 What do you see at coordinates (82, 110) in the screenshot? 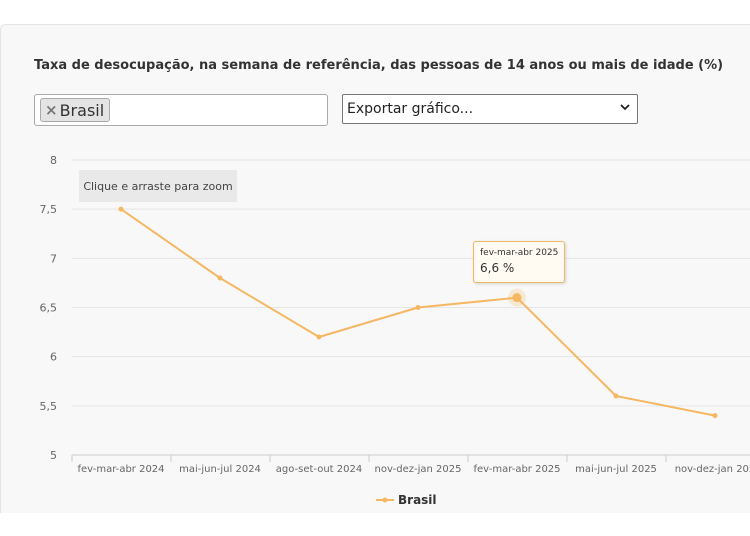
I see `selected-location-label: Brasil` at bounding box center [82, 110].